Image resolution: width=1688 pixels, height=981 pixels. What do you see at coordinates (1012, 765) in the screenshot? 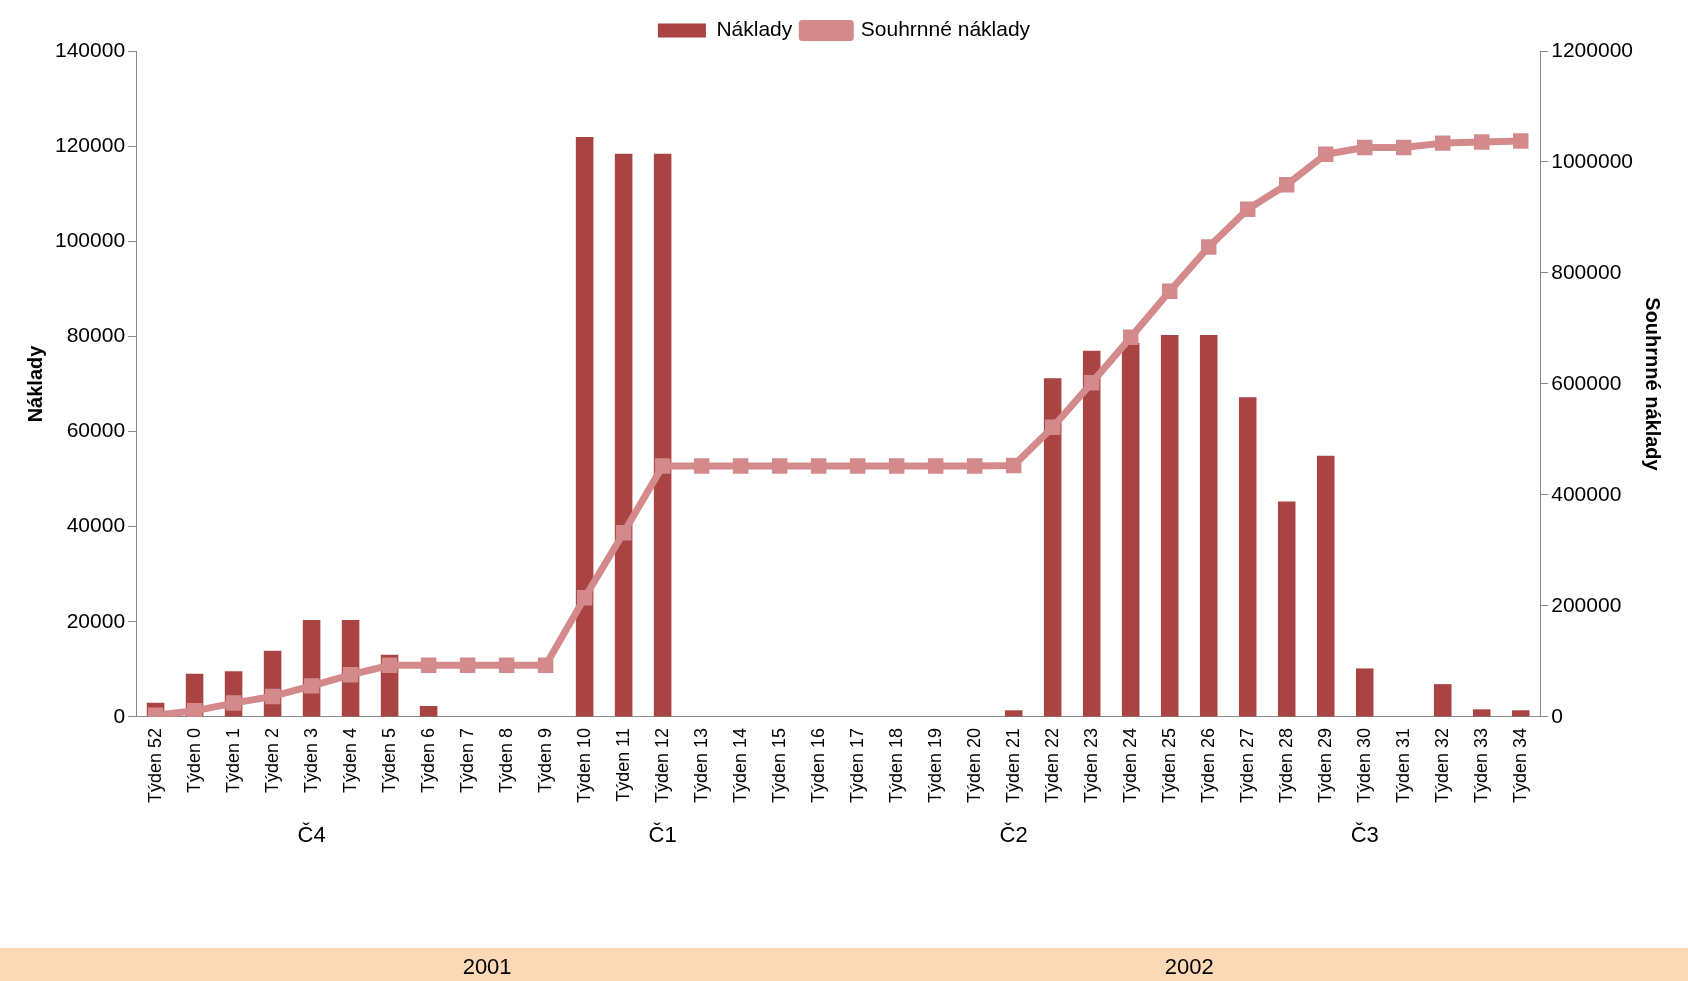
I see `x-tick-label: Týden 21` at bounding box center [1012, 765].